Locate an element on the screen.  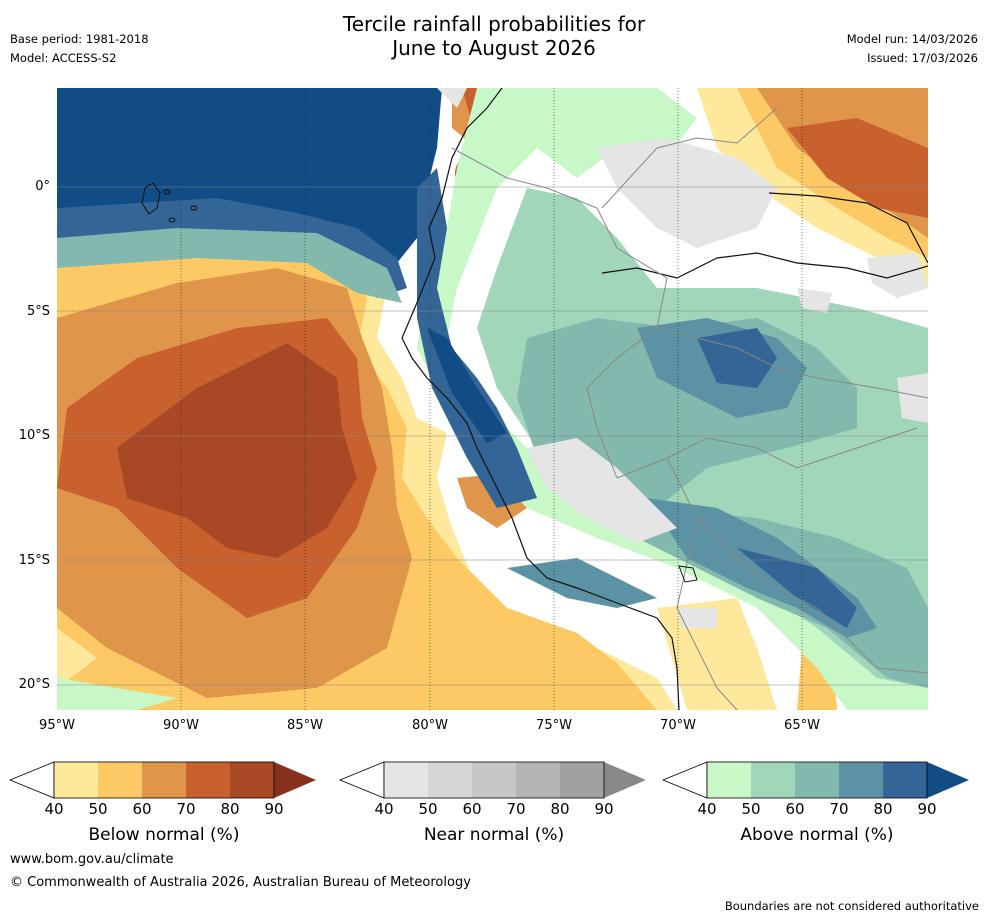
lon-label: 75°W is located at coordinates (554, 725).